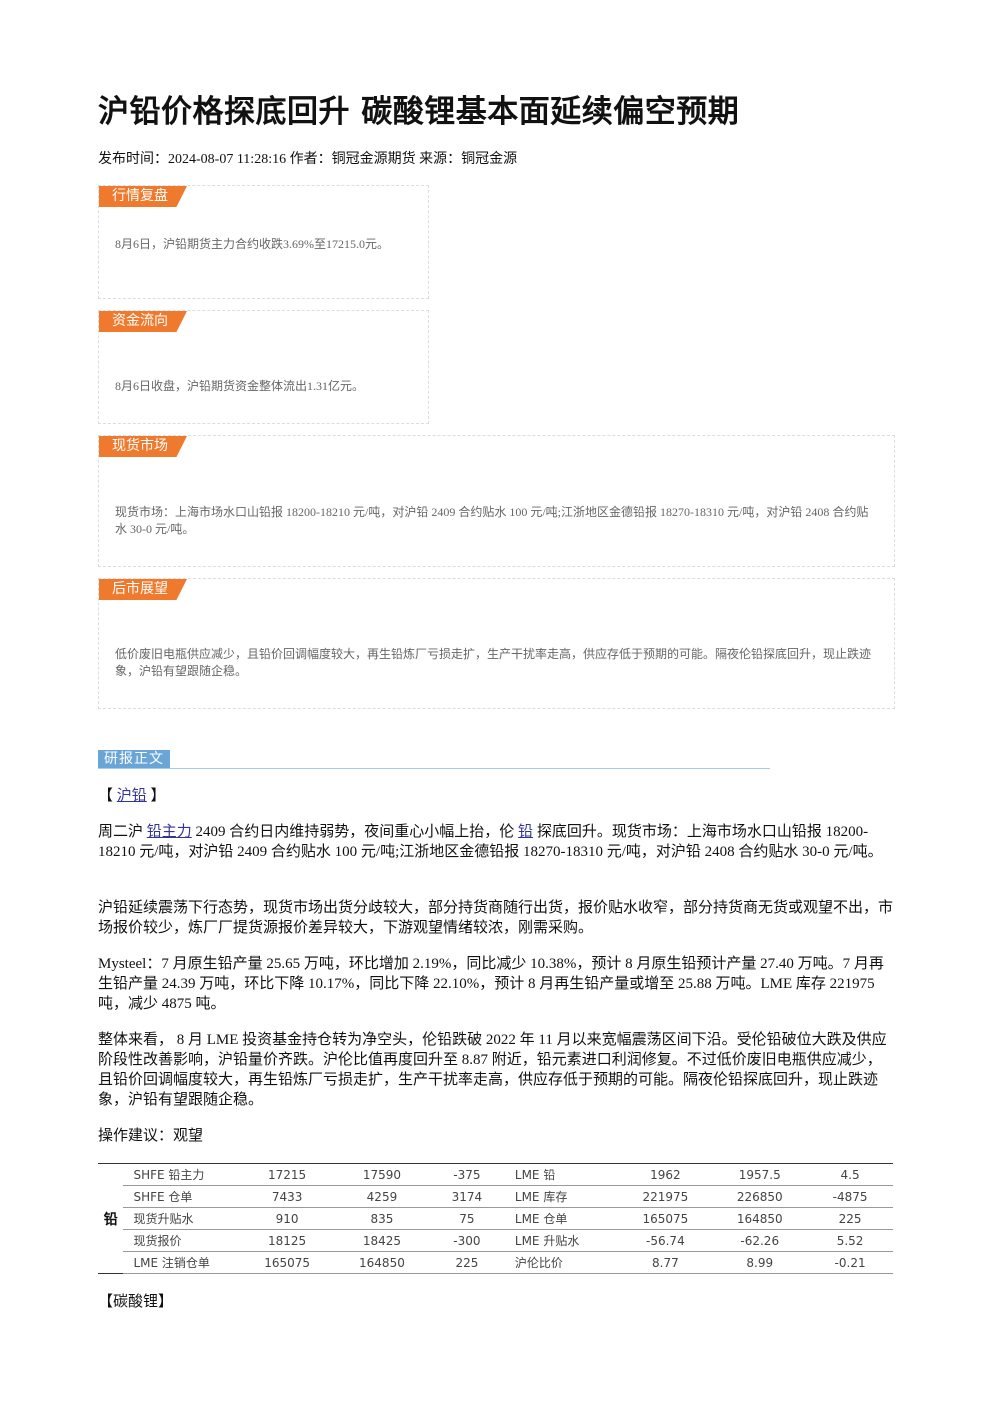 The image size is (992, 1403). What do you see at coordinates (151, 1136) in the screenshot?
I see `paragraph: 操作建议：观望` at bounding box center [151, 1136].